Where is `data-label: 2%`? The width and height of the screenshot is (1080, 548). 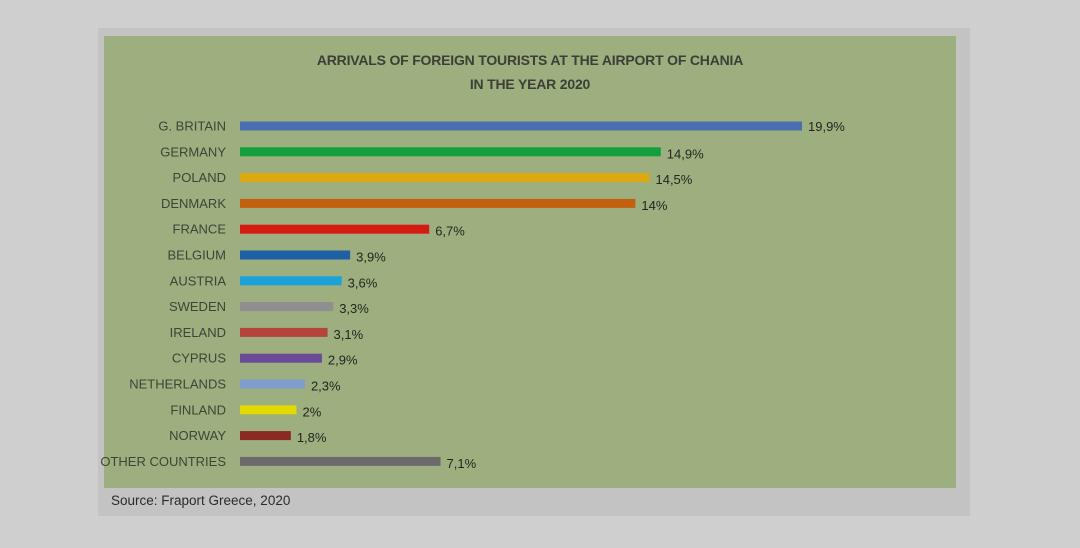
data-label: 2% is located at coordinates (311, 411).